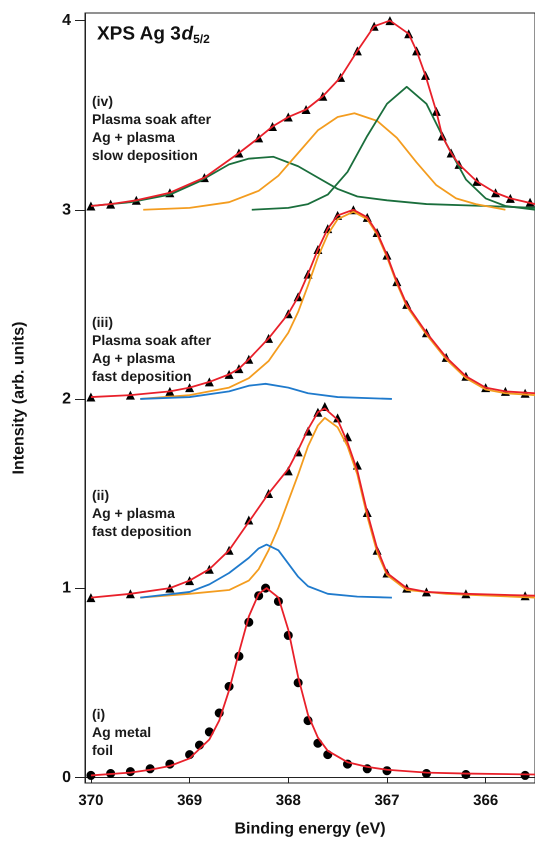  Describe the element at coordinates (67, 209) in the screenshot. I see `y-tick-label: 3` at that location.